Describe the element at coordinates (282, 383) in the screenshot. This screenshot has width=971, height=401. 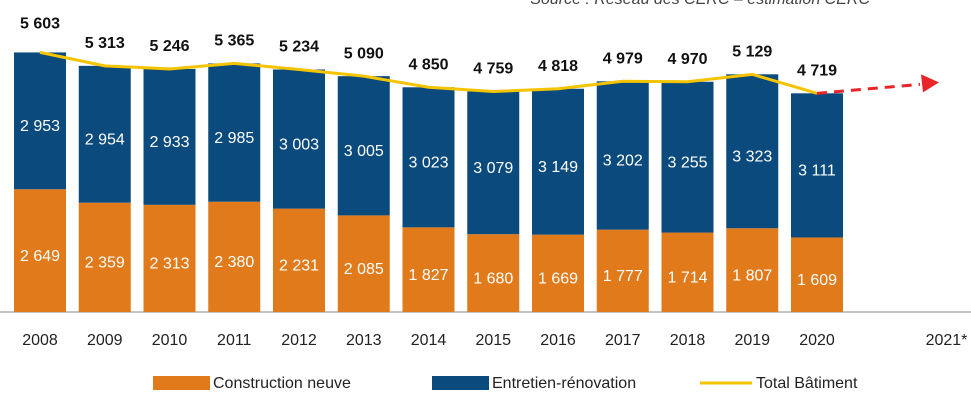
I see `legend-label: Construction neuve` at that location.